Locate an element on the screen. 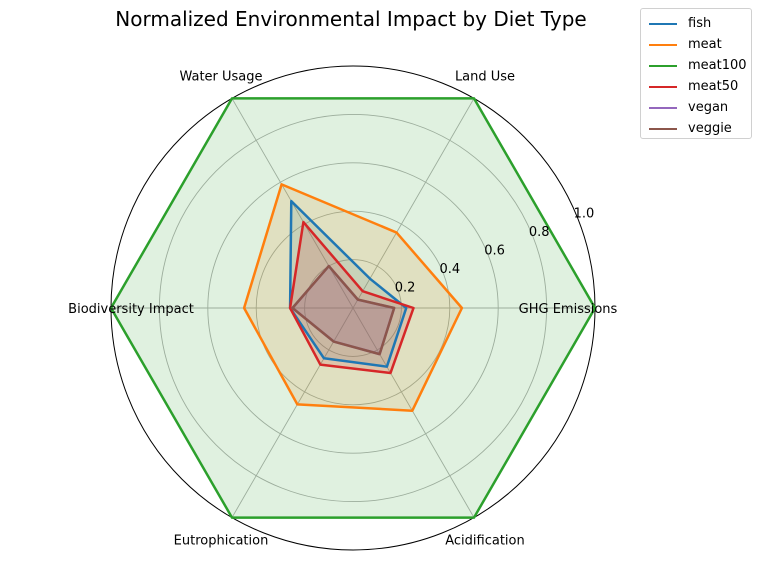 The height and width of the screenshot is (573, 762). axis-label: GHG Emissions is located at coordinates (568, 309).